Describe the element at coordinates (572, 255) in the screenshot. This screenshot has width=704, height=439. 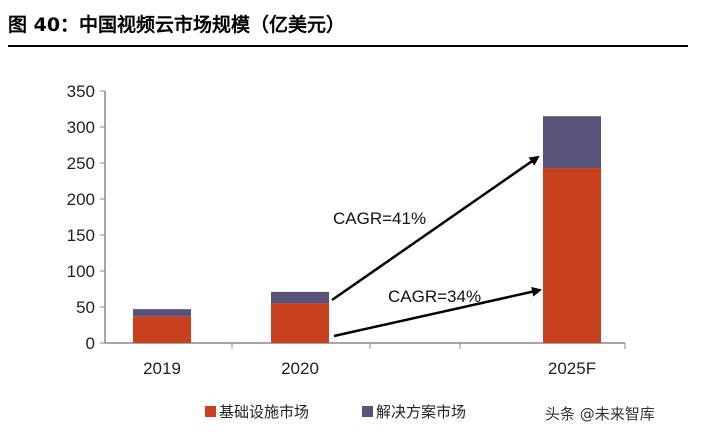
I see `bar-2025F-基础设施市场` at that location.